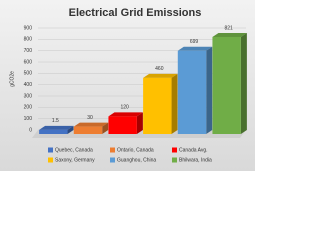  I want to click on y-tick-label: 900, so click(28, 28).